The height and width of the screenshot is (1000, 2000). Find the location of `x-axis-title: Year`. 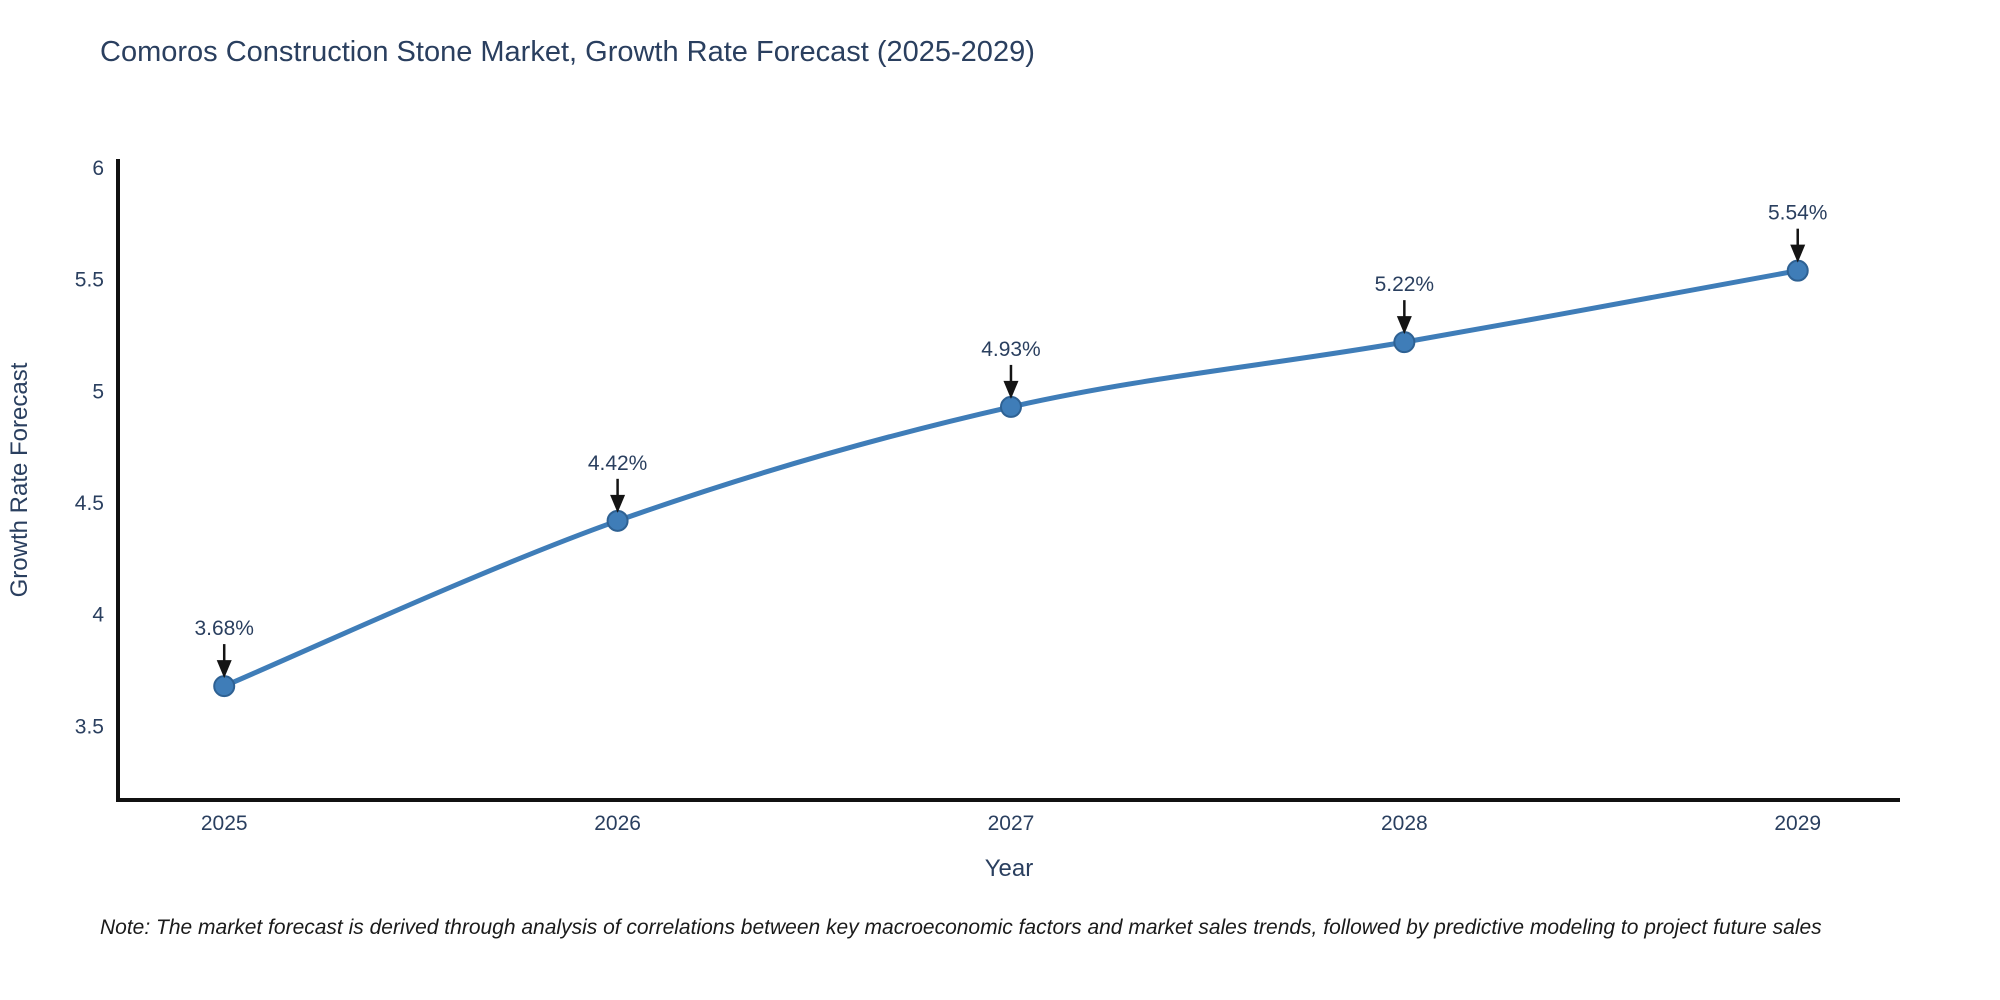

x-axis-title: Year is located at coordinates (1009, 868).